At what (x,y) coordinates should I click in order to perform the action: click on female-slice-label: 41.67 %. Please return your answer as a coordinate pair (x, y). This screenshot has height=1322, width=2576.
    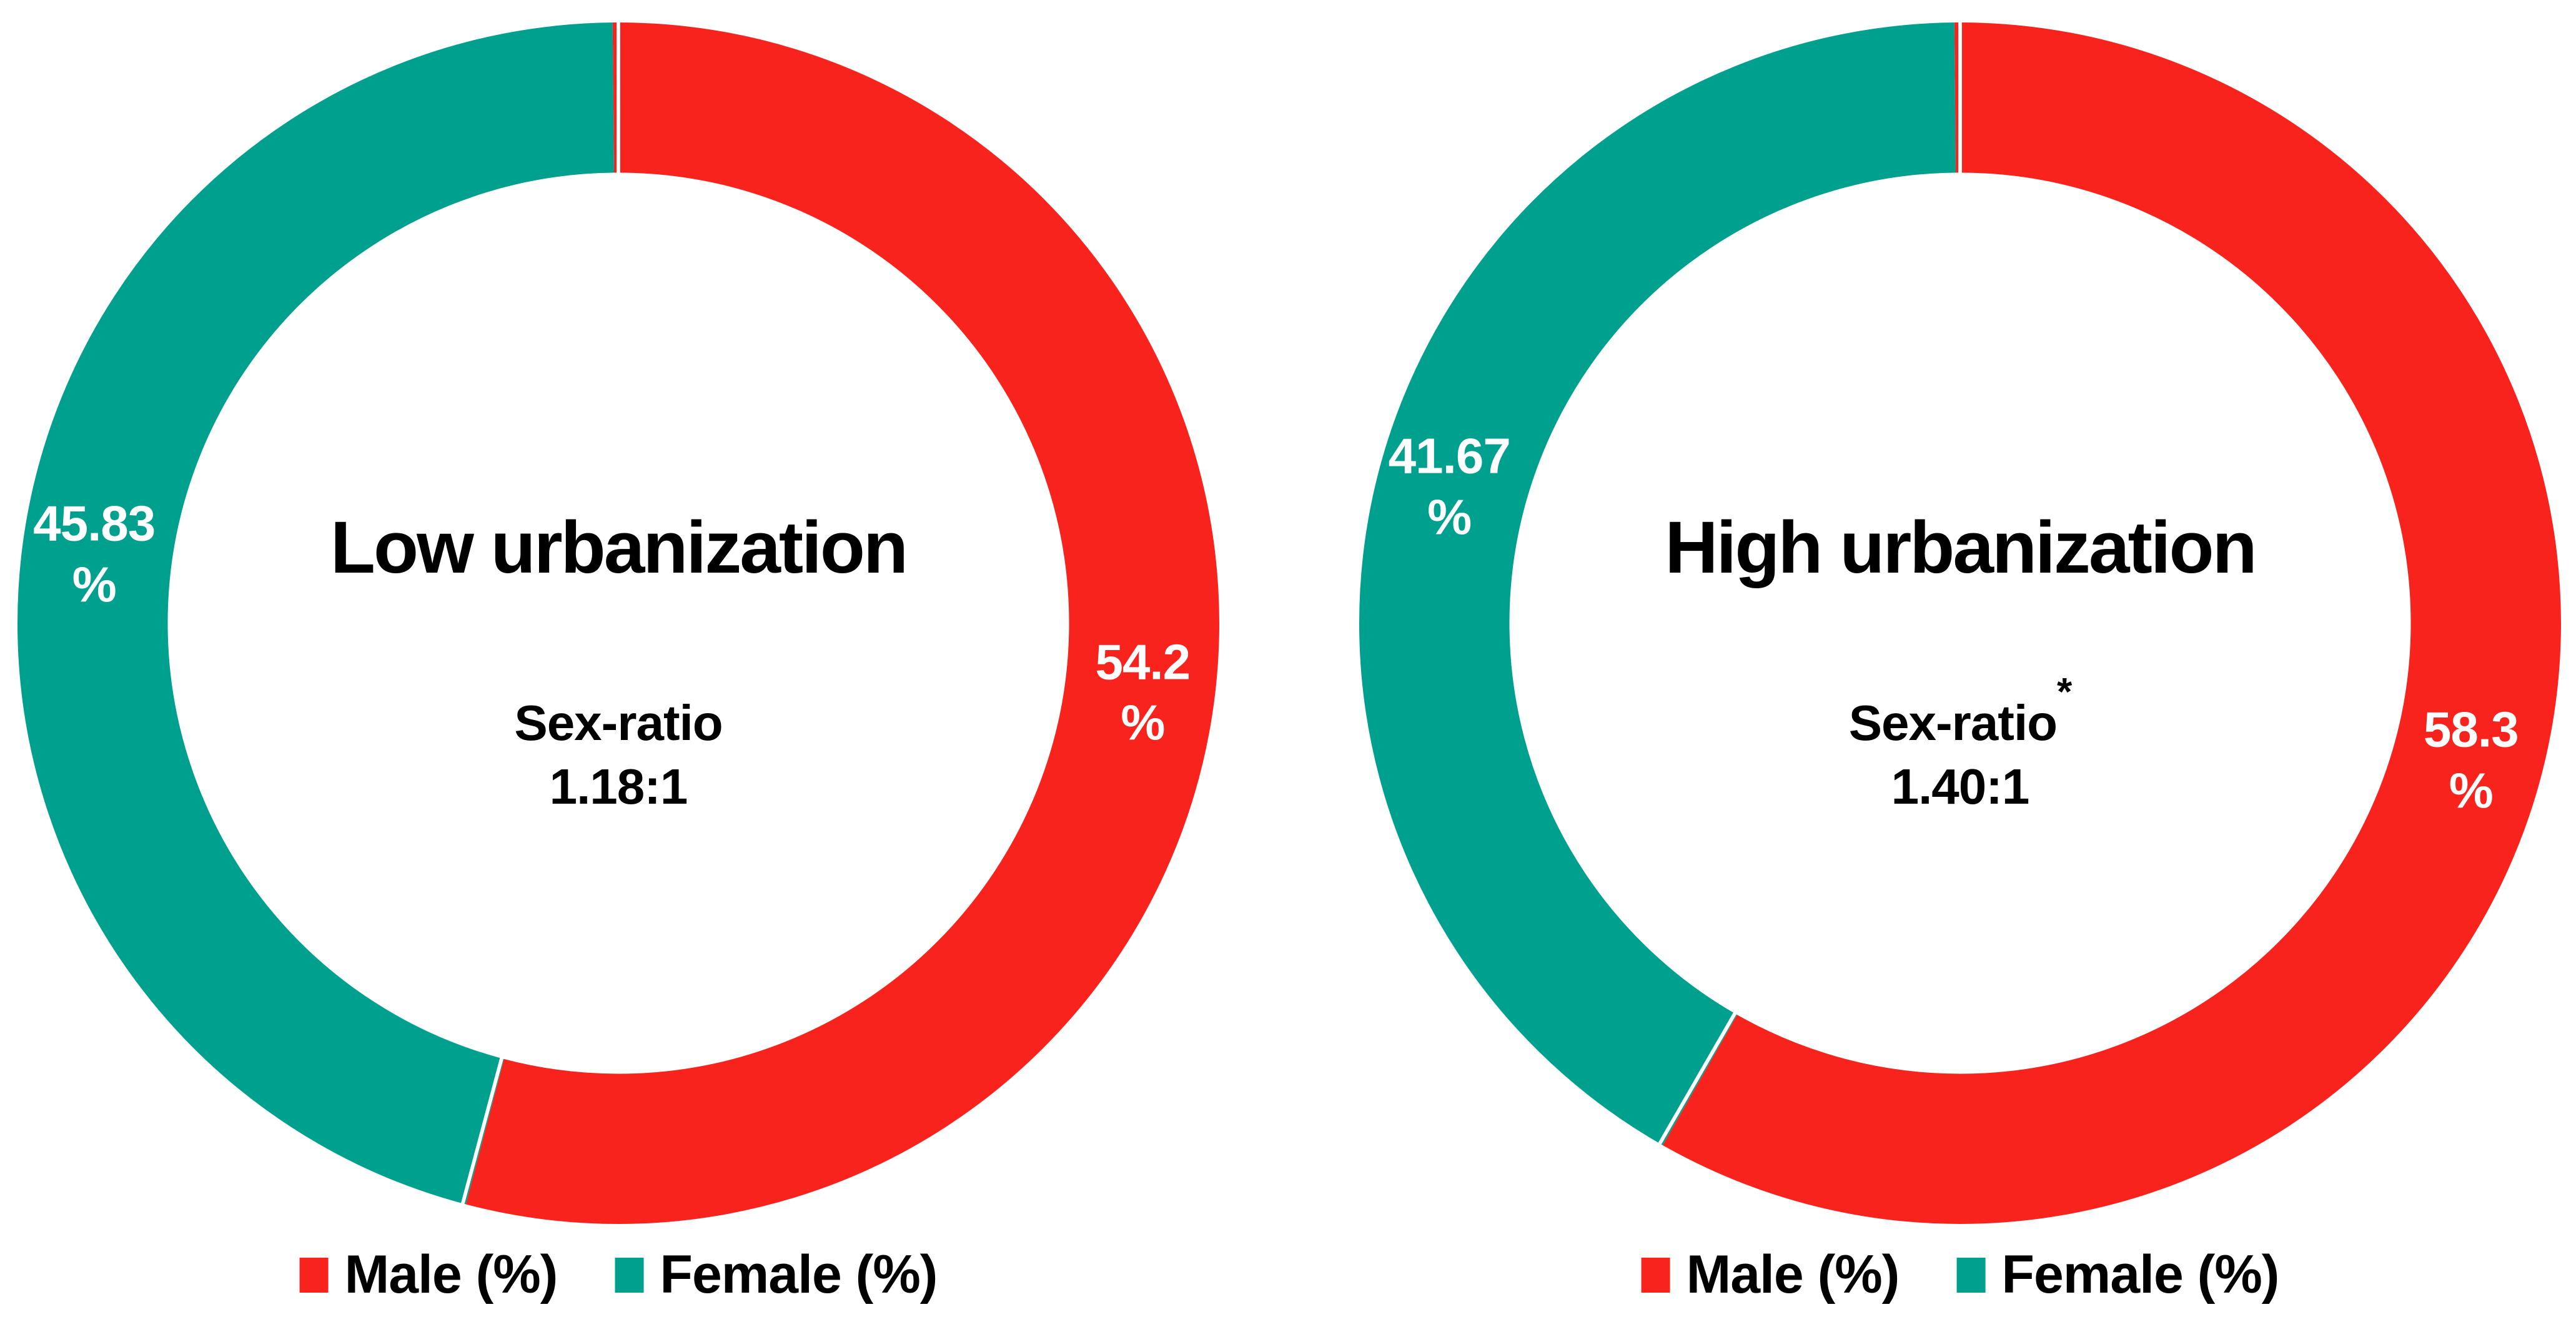
    Looking at the image, I should click on (1449, 487).